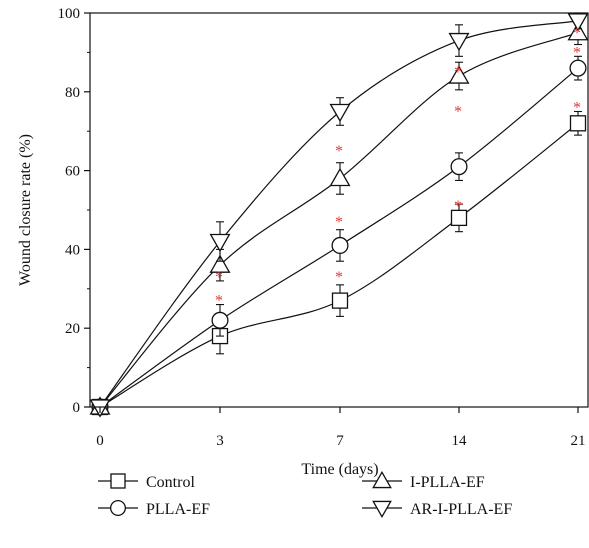  What do you see at coordinates (72, 93) in the screenshot?
I see `y-tick-label: 80` at bounding box center [72, 93].